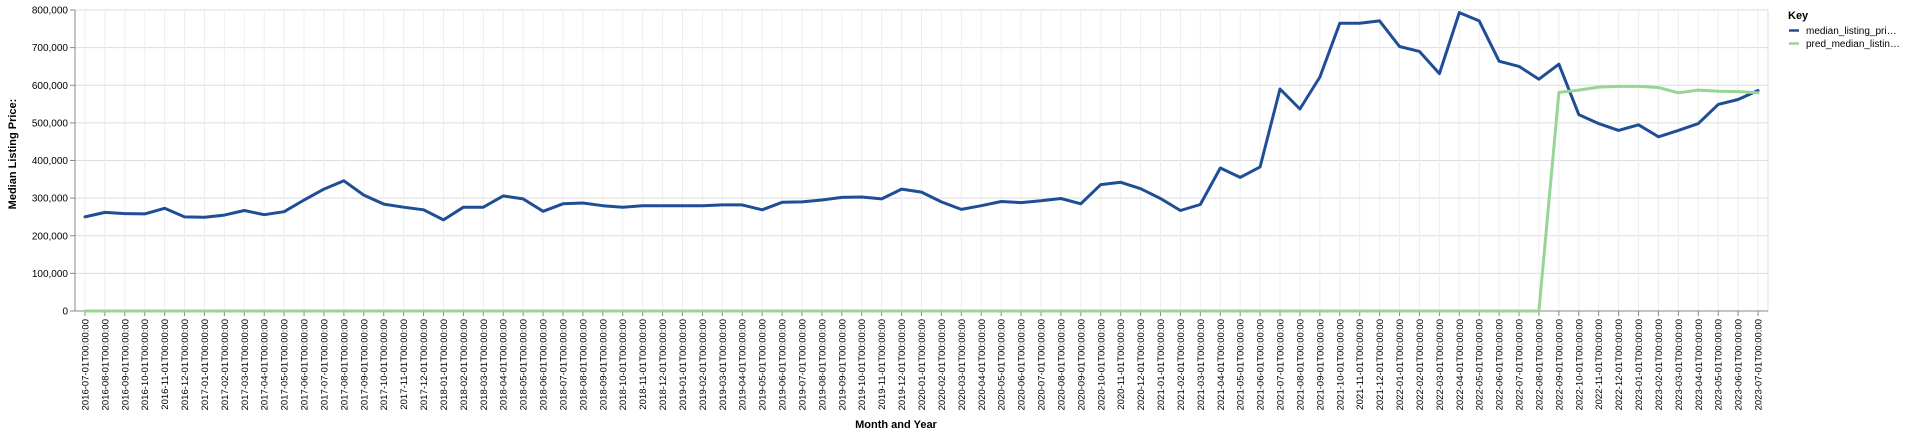 The image size is (1920, 434). Describe the element at coordinates (1320, 364) in the screenshot. I see `x-tick-label: 2021-09-01T00:00:00` at that location.